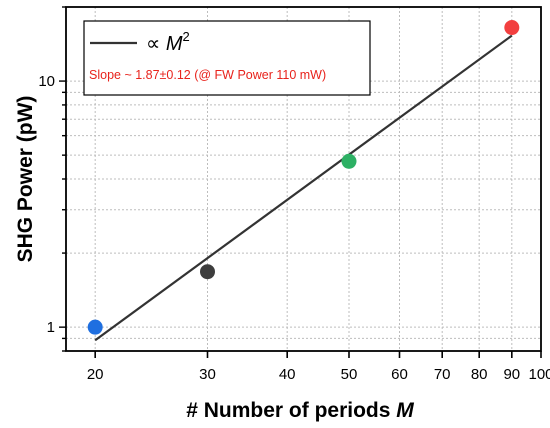  What do you see at coordinates (95, 374) in the screenshot?
I see `x-tick-label: 20` at bounding box center [95, 374].